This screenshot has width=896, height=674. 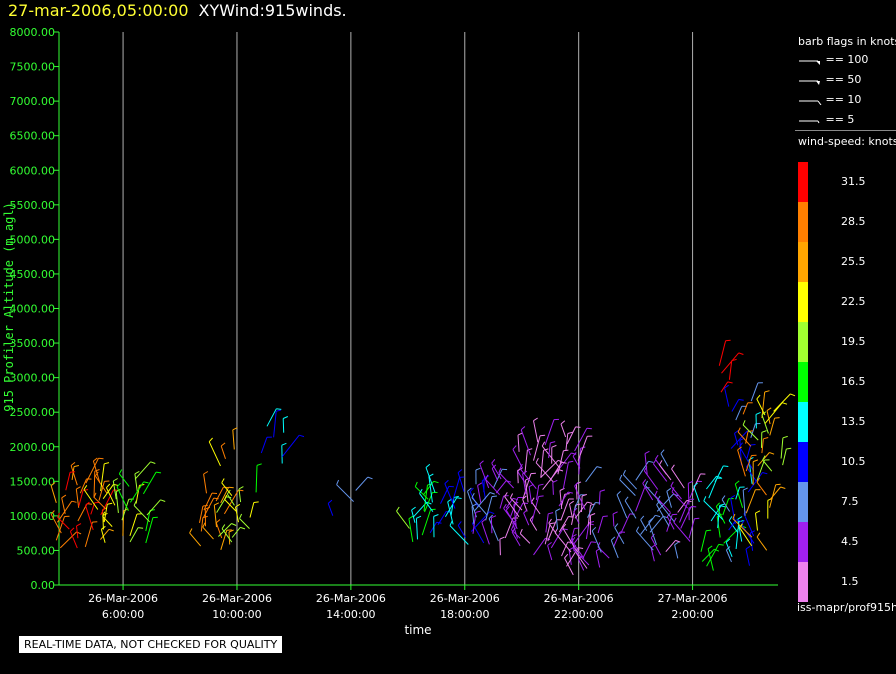 I want to click on flag-legend-row: == 5, so click(x=826, y=119).